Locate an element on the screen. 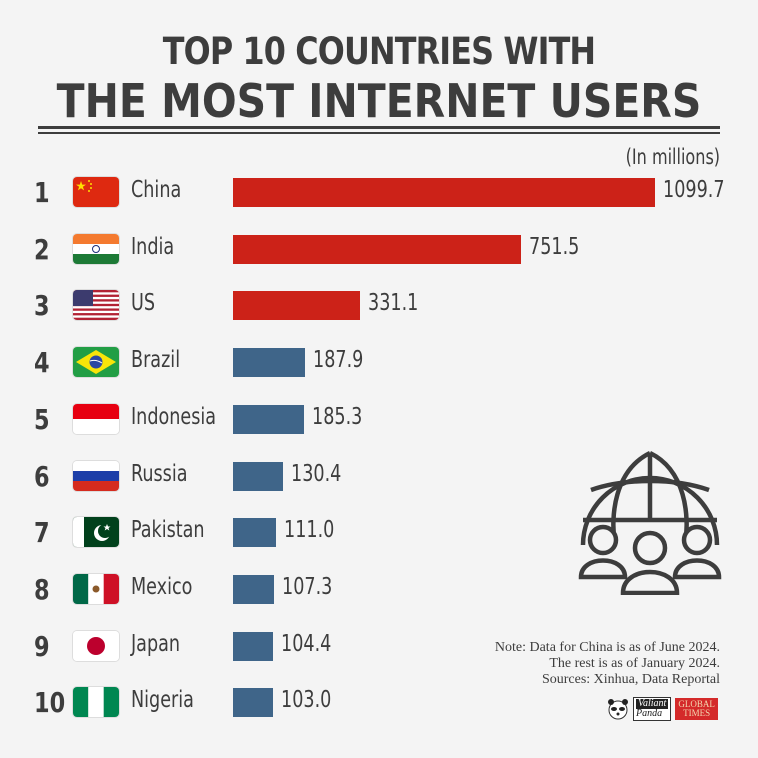  title-line-1: TOP 10 COUNTRIES WITH is located at coordinates (379, 51).